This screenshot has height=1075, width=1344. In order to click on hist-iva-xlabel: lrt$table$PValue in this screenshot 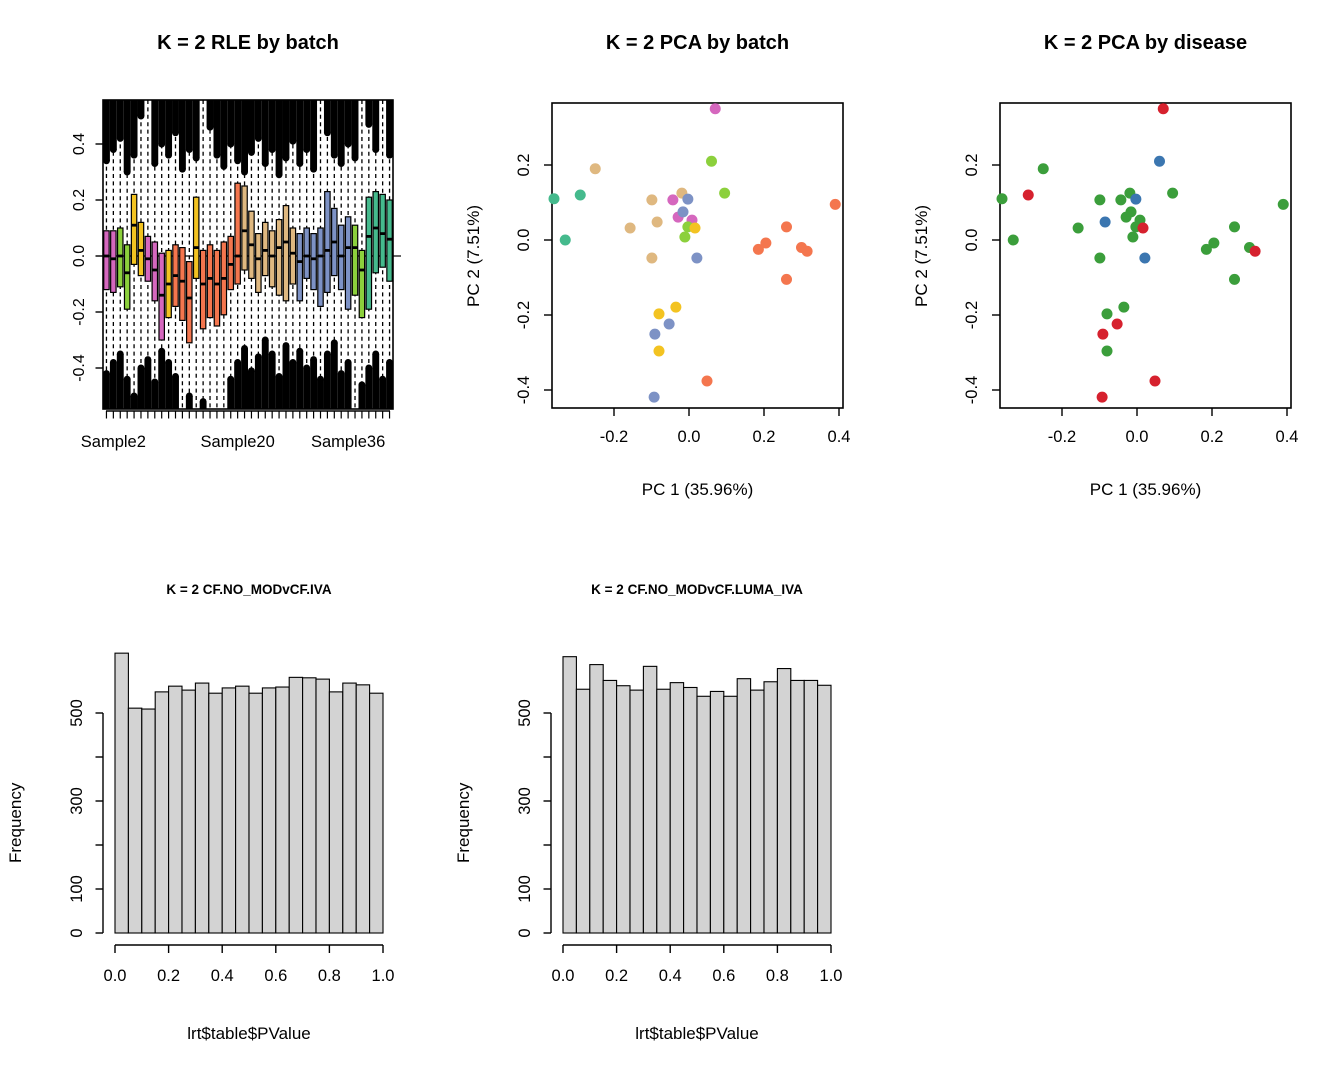, I will do `click(249, 1033)`.